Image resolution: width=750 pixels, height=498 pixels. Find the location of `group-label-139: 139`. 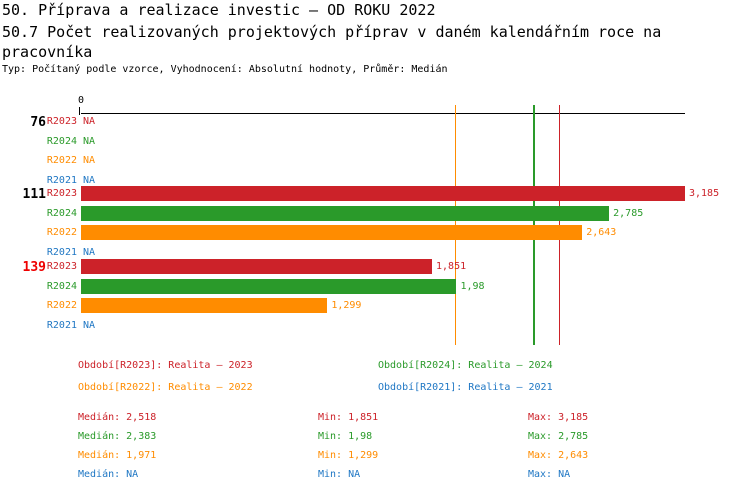

group-label-139: 139 is located at coordinates (34, 267).